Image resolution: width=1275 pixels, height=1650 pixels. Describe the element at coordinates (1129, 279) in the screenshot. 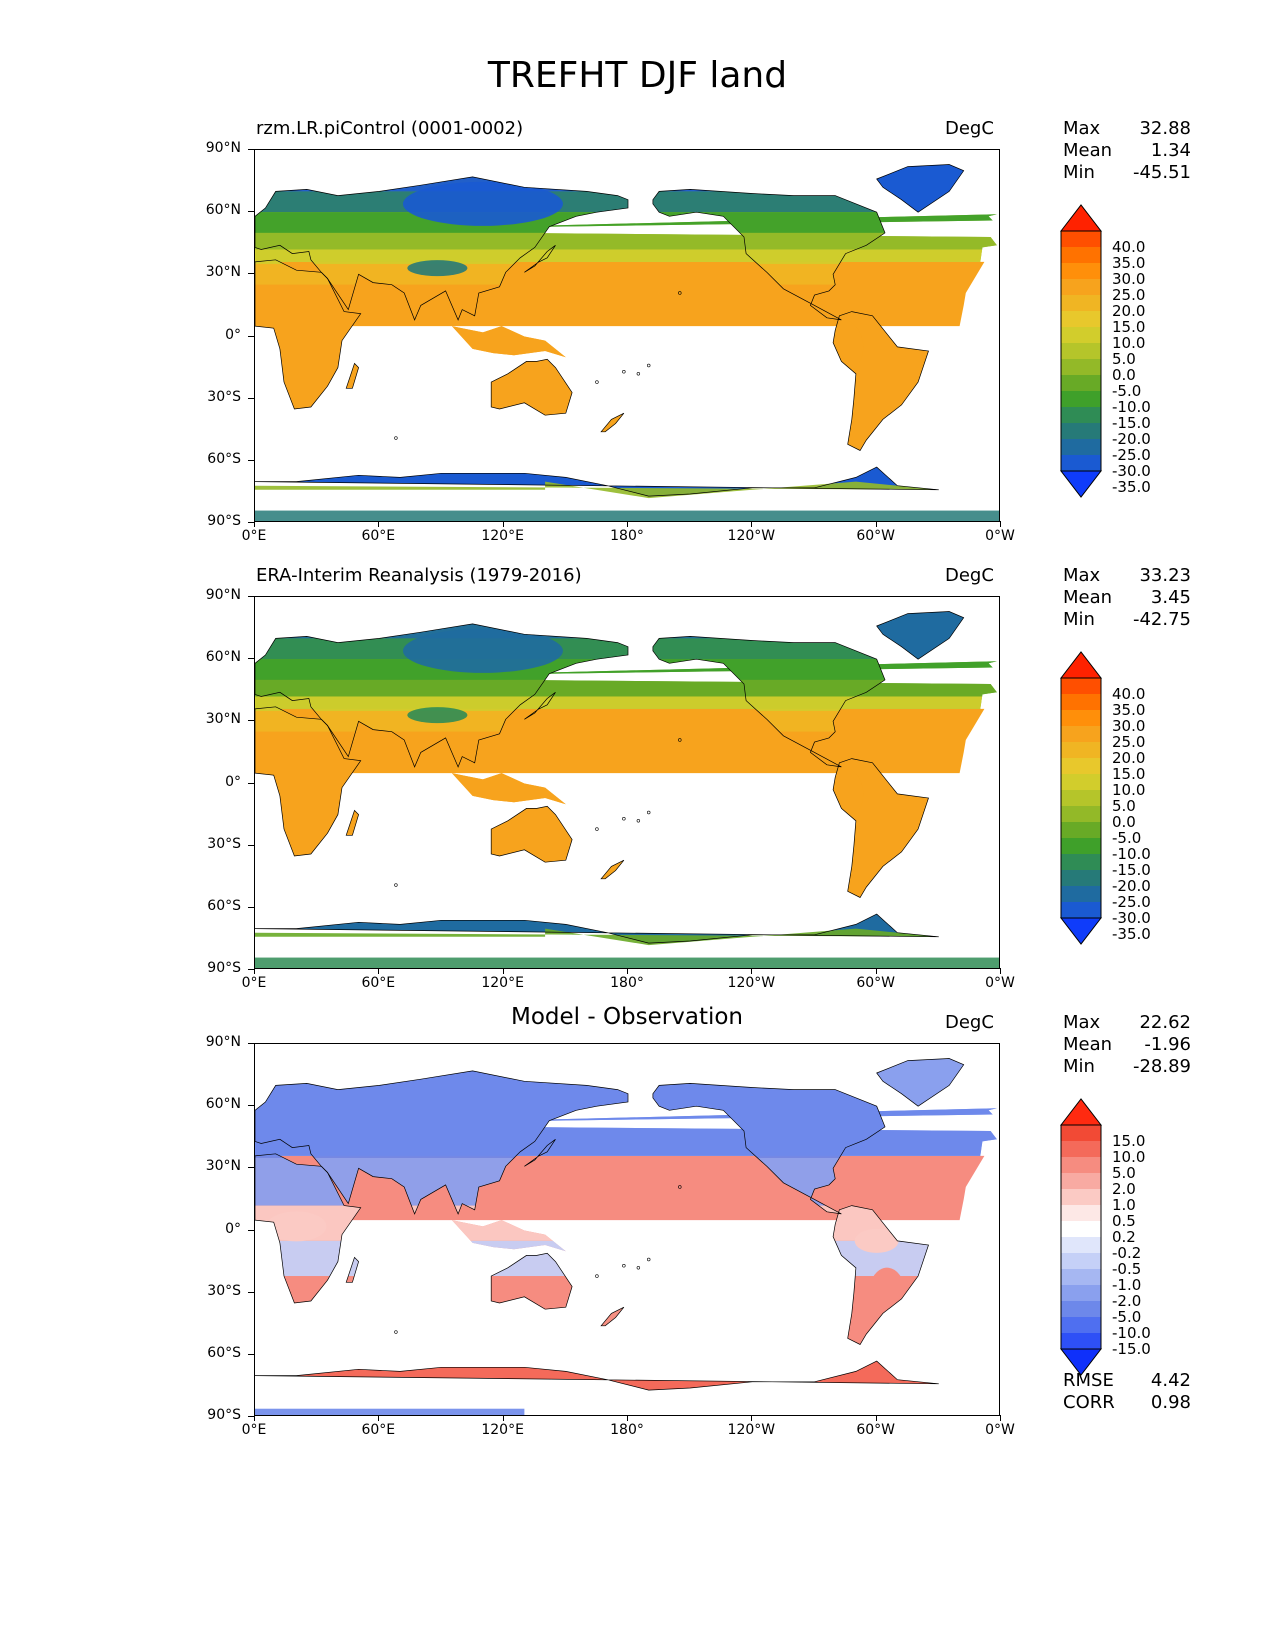

I see `colorbar-tick-label: 30.0` at that location.